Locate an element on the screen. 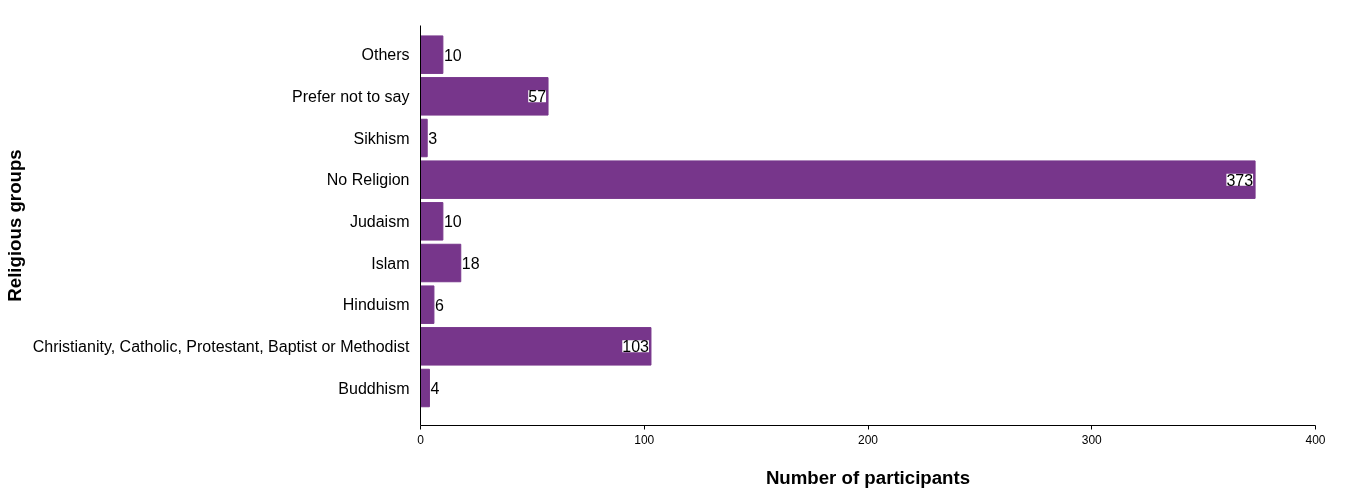 Image resolution: width=1358 pixels, height=495 pixels. x-tick-label: 300 is located at coordinates (1092, 439).